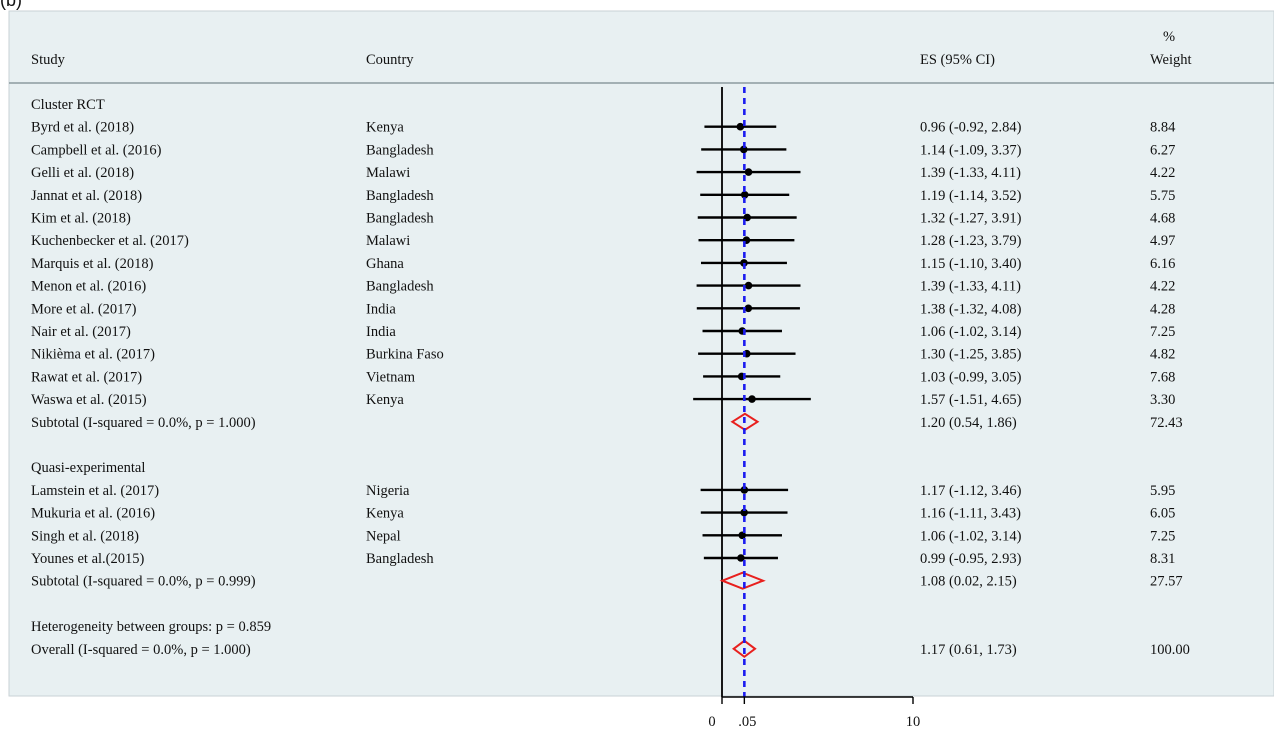 Image resolution: width=1274 pixels, height=729 pixels. I want to click on header-es: ES (95% CI), so click(957, 60).